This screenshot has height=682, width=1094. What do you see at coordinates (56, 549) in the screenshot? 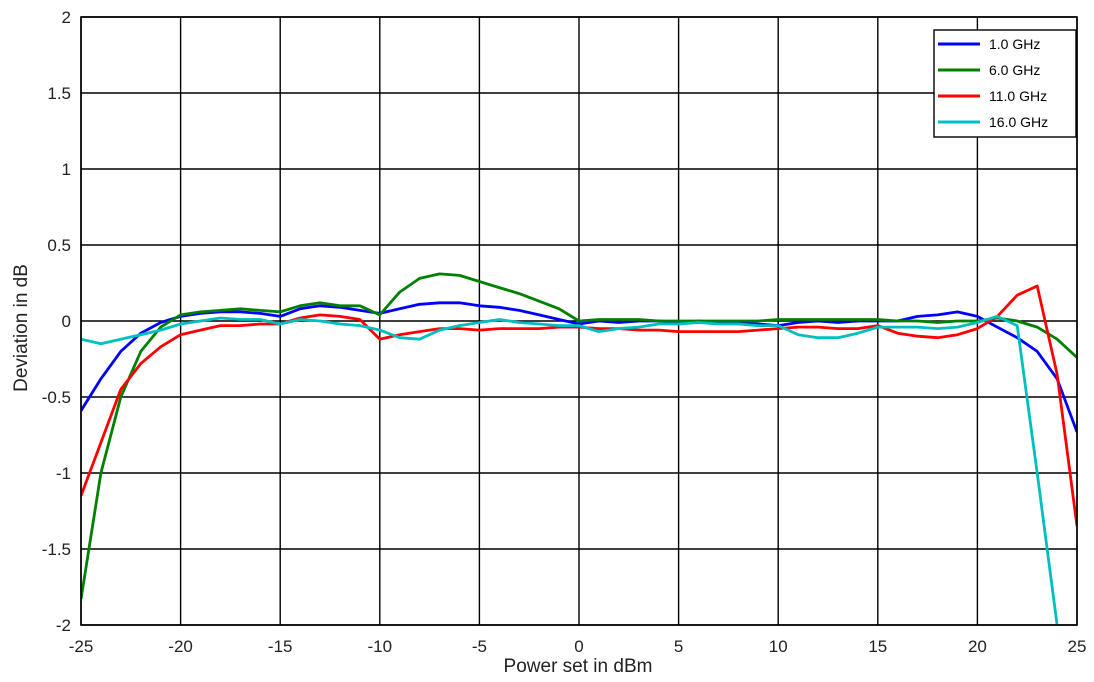
I see `y-tick-label: -1.5` at bounding box center [56, 549].